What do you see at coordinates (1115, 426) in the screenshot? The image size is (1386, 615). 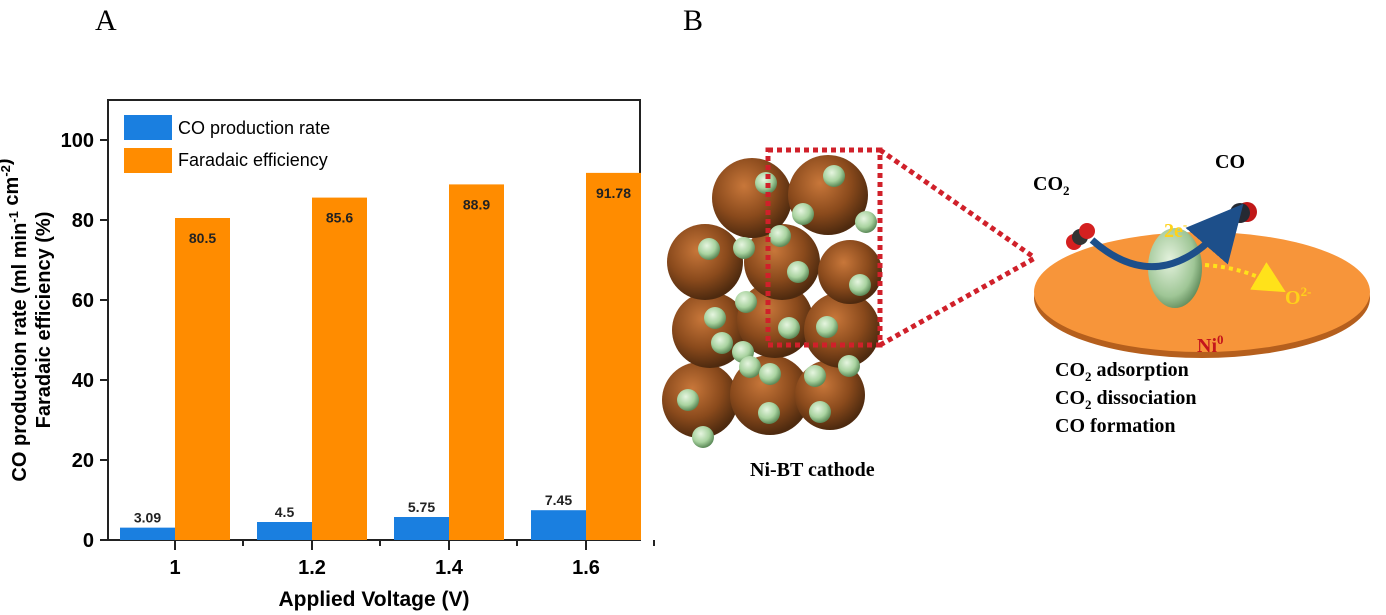 I see `reaction-step: CO formation` at bounding box center [1115, 426].